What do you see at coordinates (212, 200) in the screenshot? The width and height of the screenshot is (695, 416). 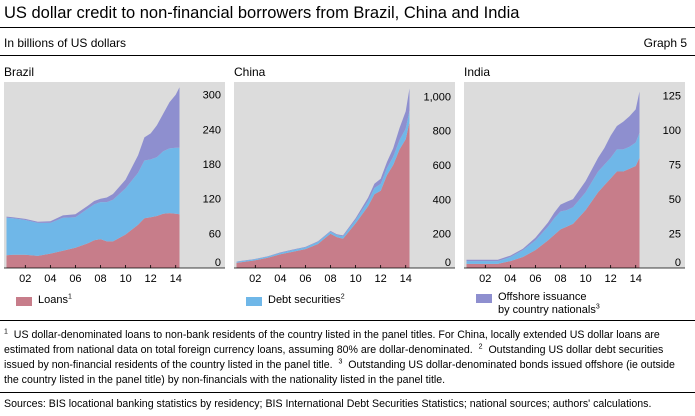 I see `y-tick-label: 120` at bounding box center [212, 200].